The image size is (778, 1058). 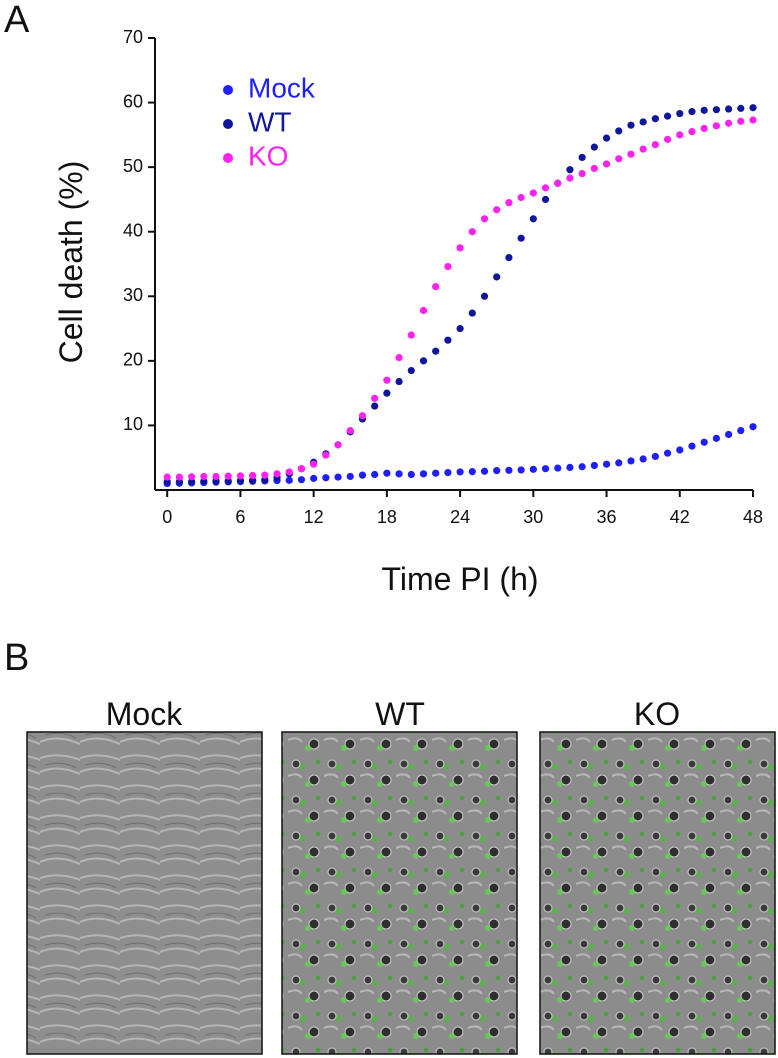 I want to click on image-title: KO, so click(x=657, y=714).